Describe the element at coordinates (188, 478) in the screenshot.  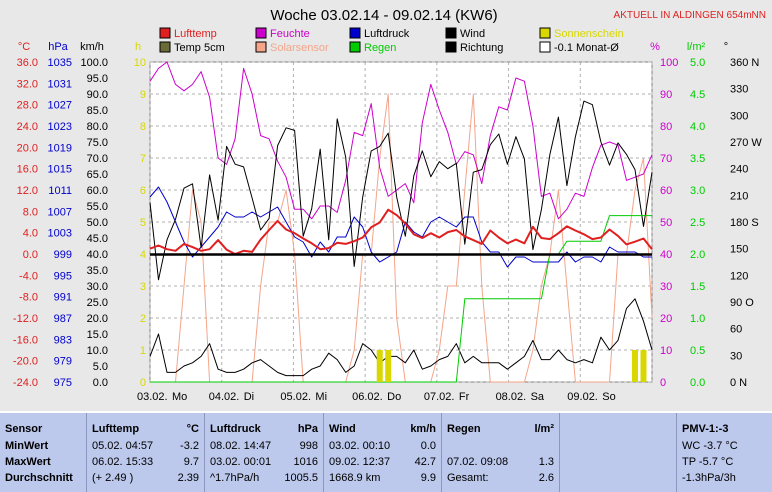
I see `stats-lufttemp-avg-value: 2.39` at that location.